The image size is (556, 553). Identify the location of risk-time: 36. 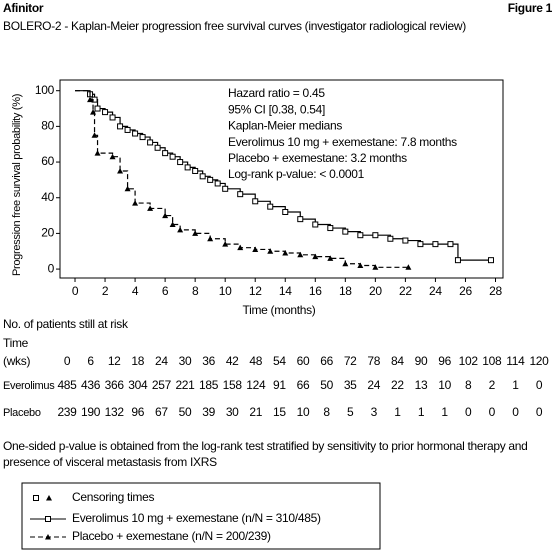
(208, 361).